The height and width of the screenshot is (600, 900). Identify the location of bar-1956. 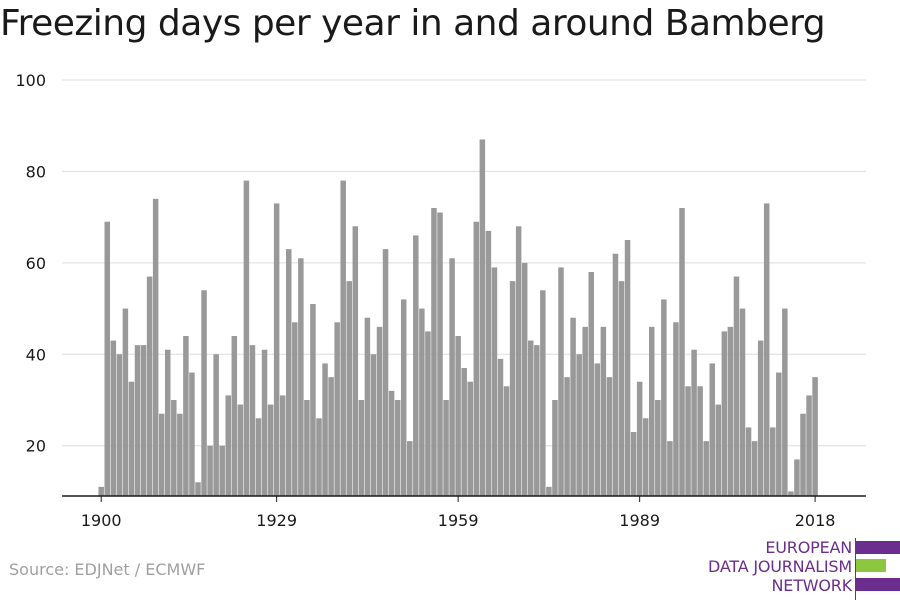
(440, 354).